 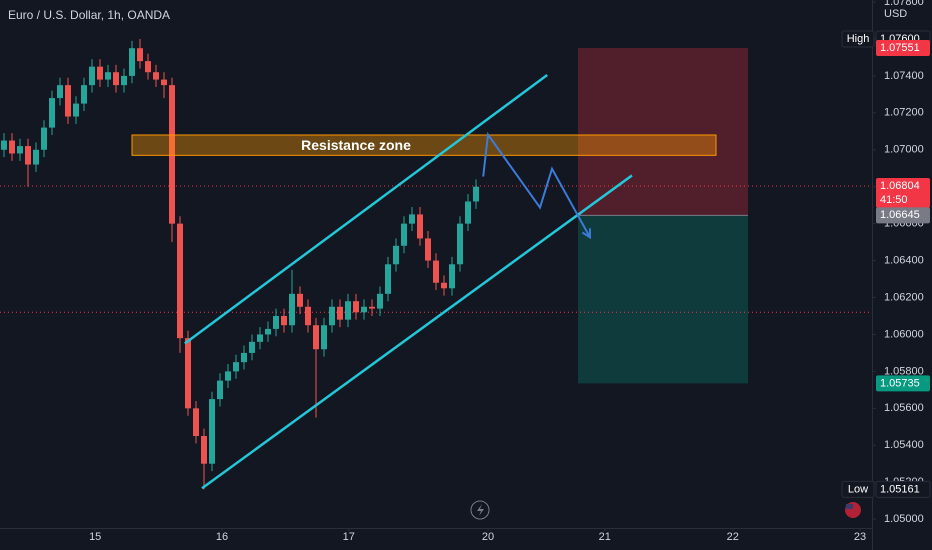 What do you see at coordinates (89, 15) in the screenshot?
I see `chart-title: Euro / U.S. Dollar, 1h, OANDA` at bounding box center [89, 15].